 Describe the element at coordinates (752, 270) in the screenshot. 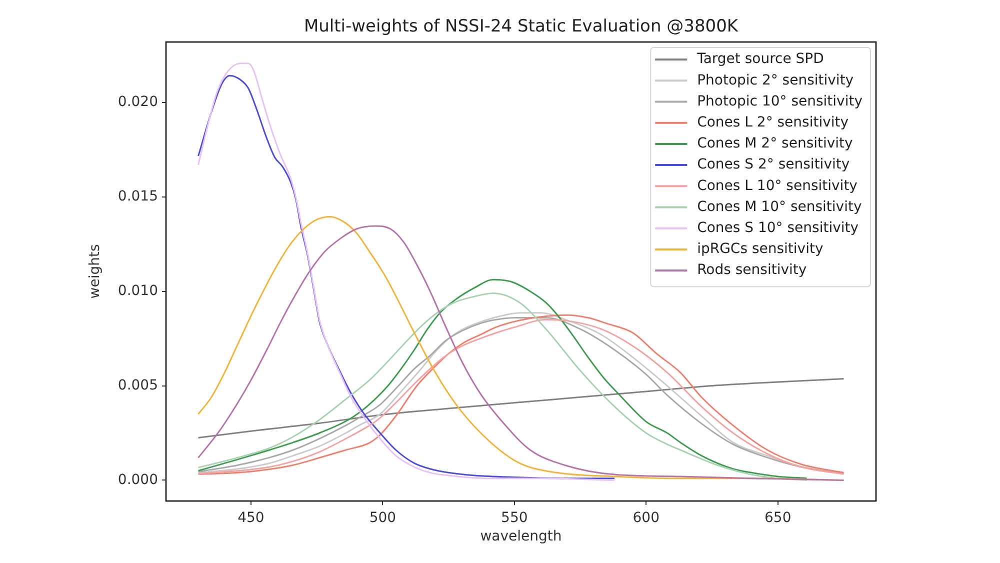

I see `legend-label: Rods sensitivity` at that location.